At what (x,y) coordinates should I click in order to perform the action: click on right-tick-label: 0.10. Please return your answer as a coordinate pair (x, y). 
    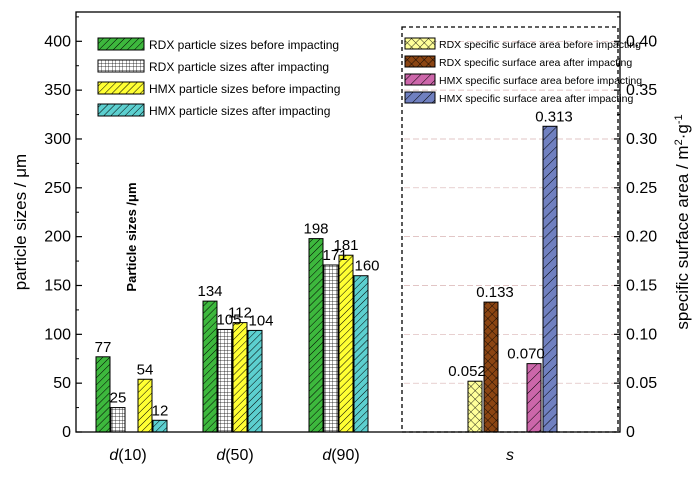
    Looking at the image, I should click on (641, 334).